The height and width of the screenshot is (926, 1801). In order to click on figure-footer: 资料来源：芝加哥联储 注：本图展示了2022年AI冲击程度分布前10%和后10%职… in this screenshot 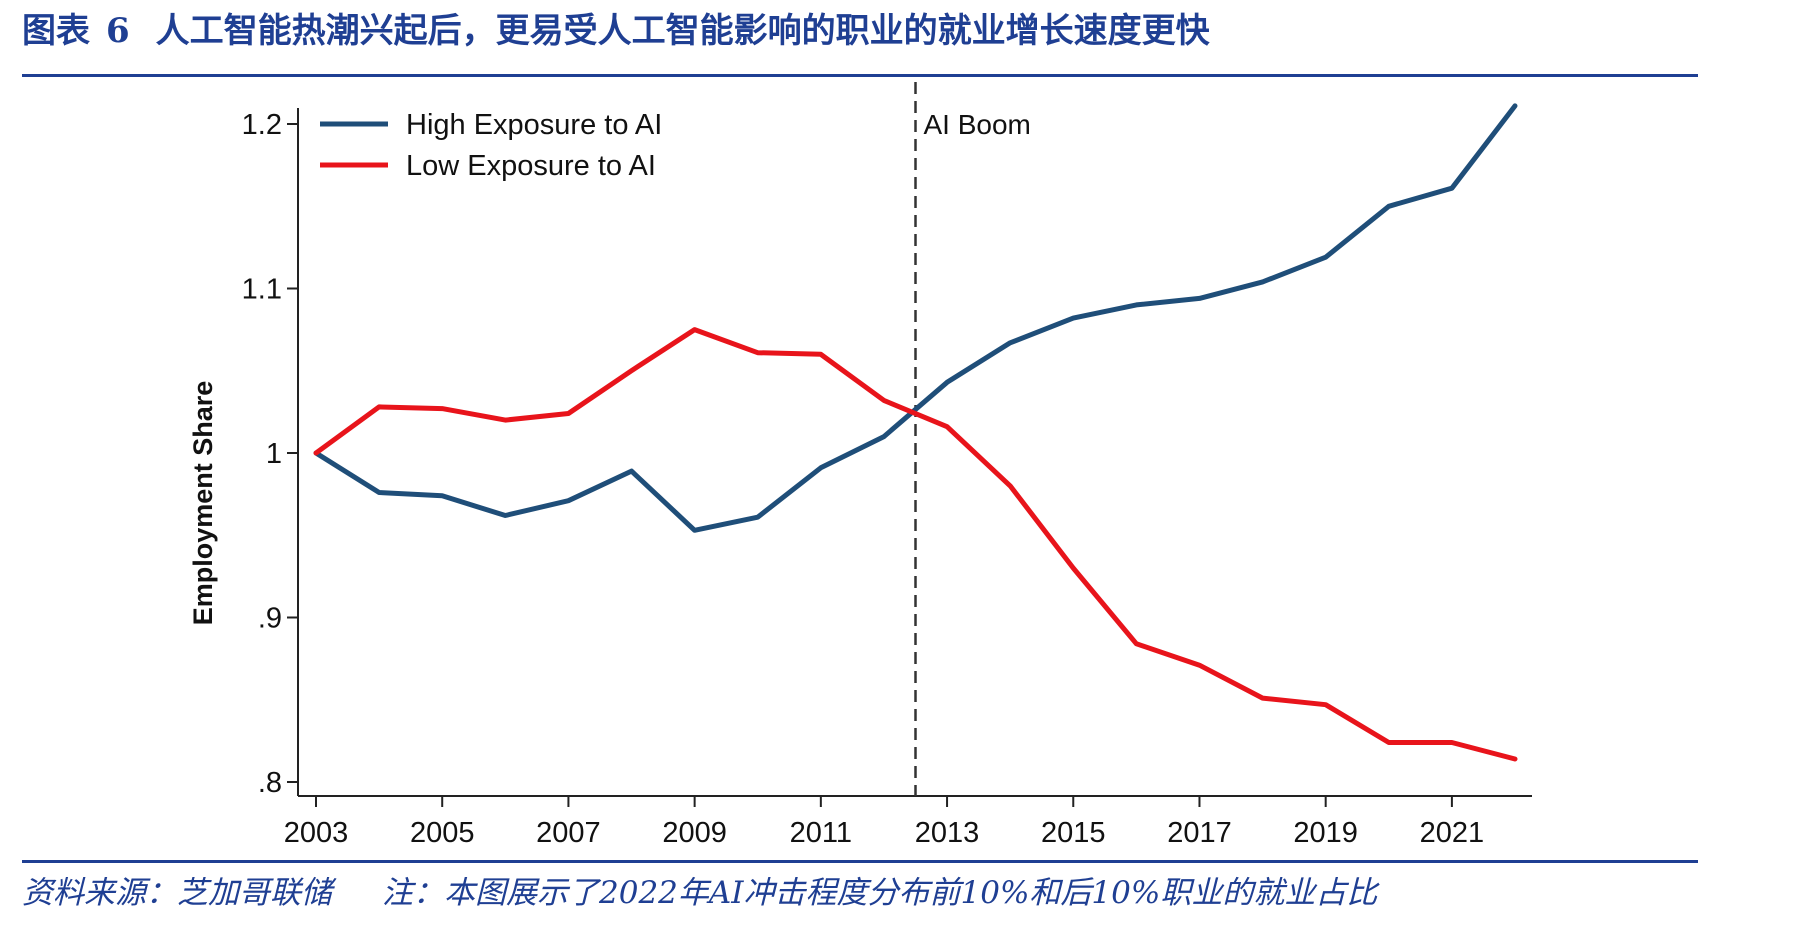, I will do `click(699, 893)`.